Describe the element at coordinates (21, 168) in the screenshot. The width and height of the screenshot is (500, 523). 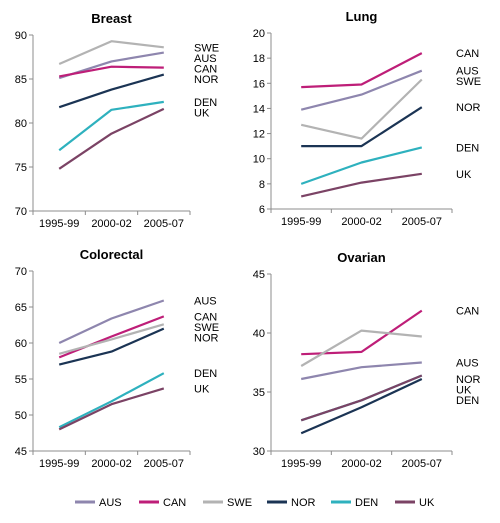
I see `y-tick-label: 75` at that location.